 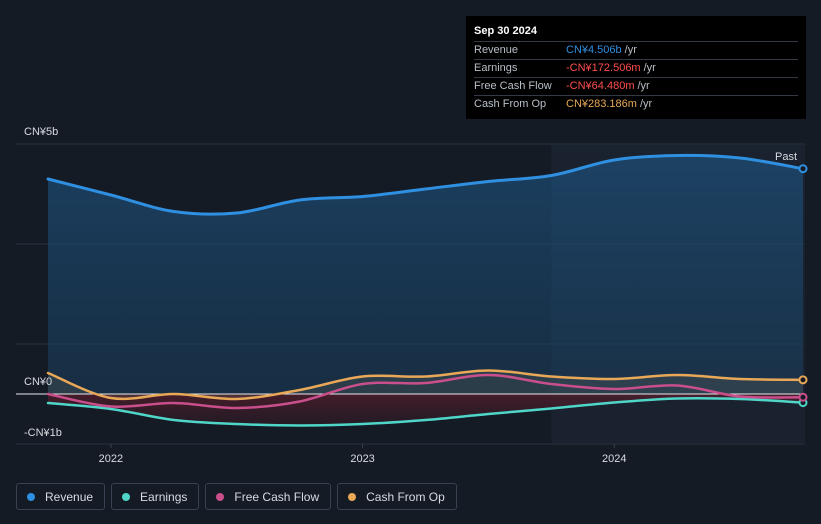 I want to click on tooltip-row: Free Cash Flow -CN¥64.480m/yr, so click(x=636, y=86).